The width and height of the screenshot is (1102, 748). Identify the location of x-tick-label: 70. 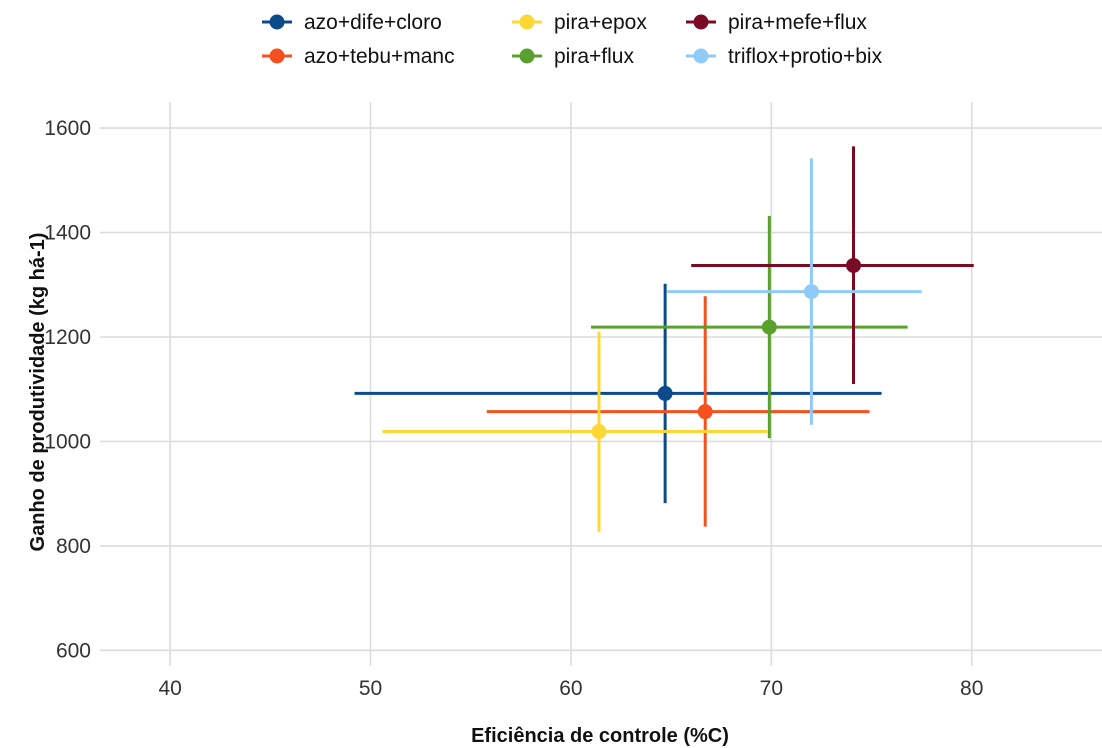
(771, 688).